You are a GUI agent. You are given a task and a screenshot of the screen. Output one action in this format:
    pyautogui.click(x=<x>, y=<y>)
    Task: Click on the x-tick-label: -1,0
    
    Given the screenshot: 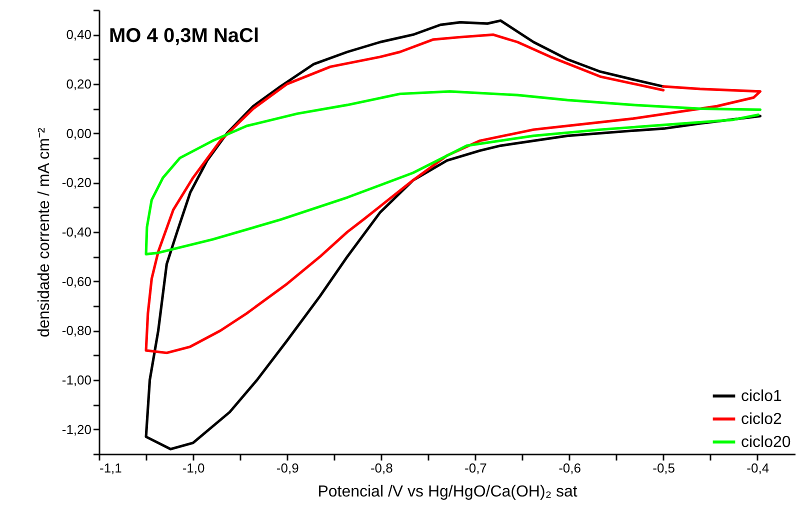 What is the action you would take?
    pyautogui.click(x=193, y=468)
    